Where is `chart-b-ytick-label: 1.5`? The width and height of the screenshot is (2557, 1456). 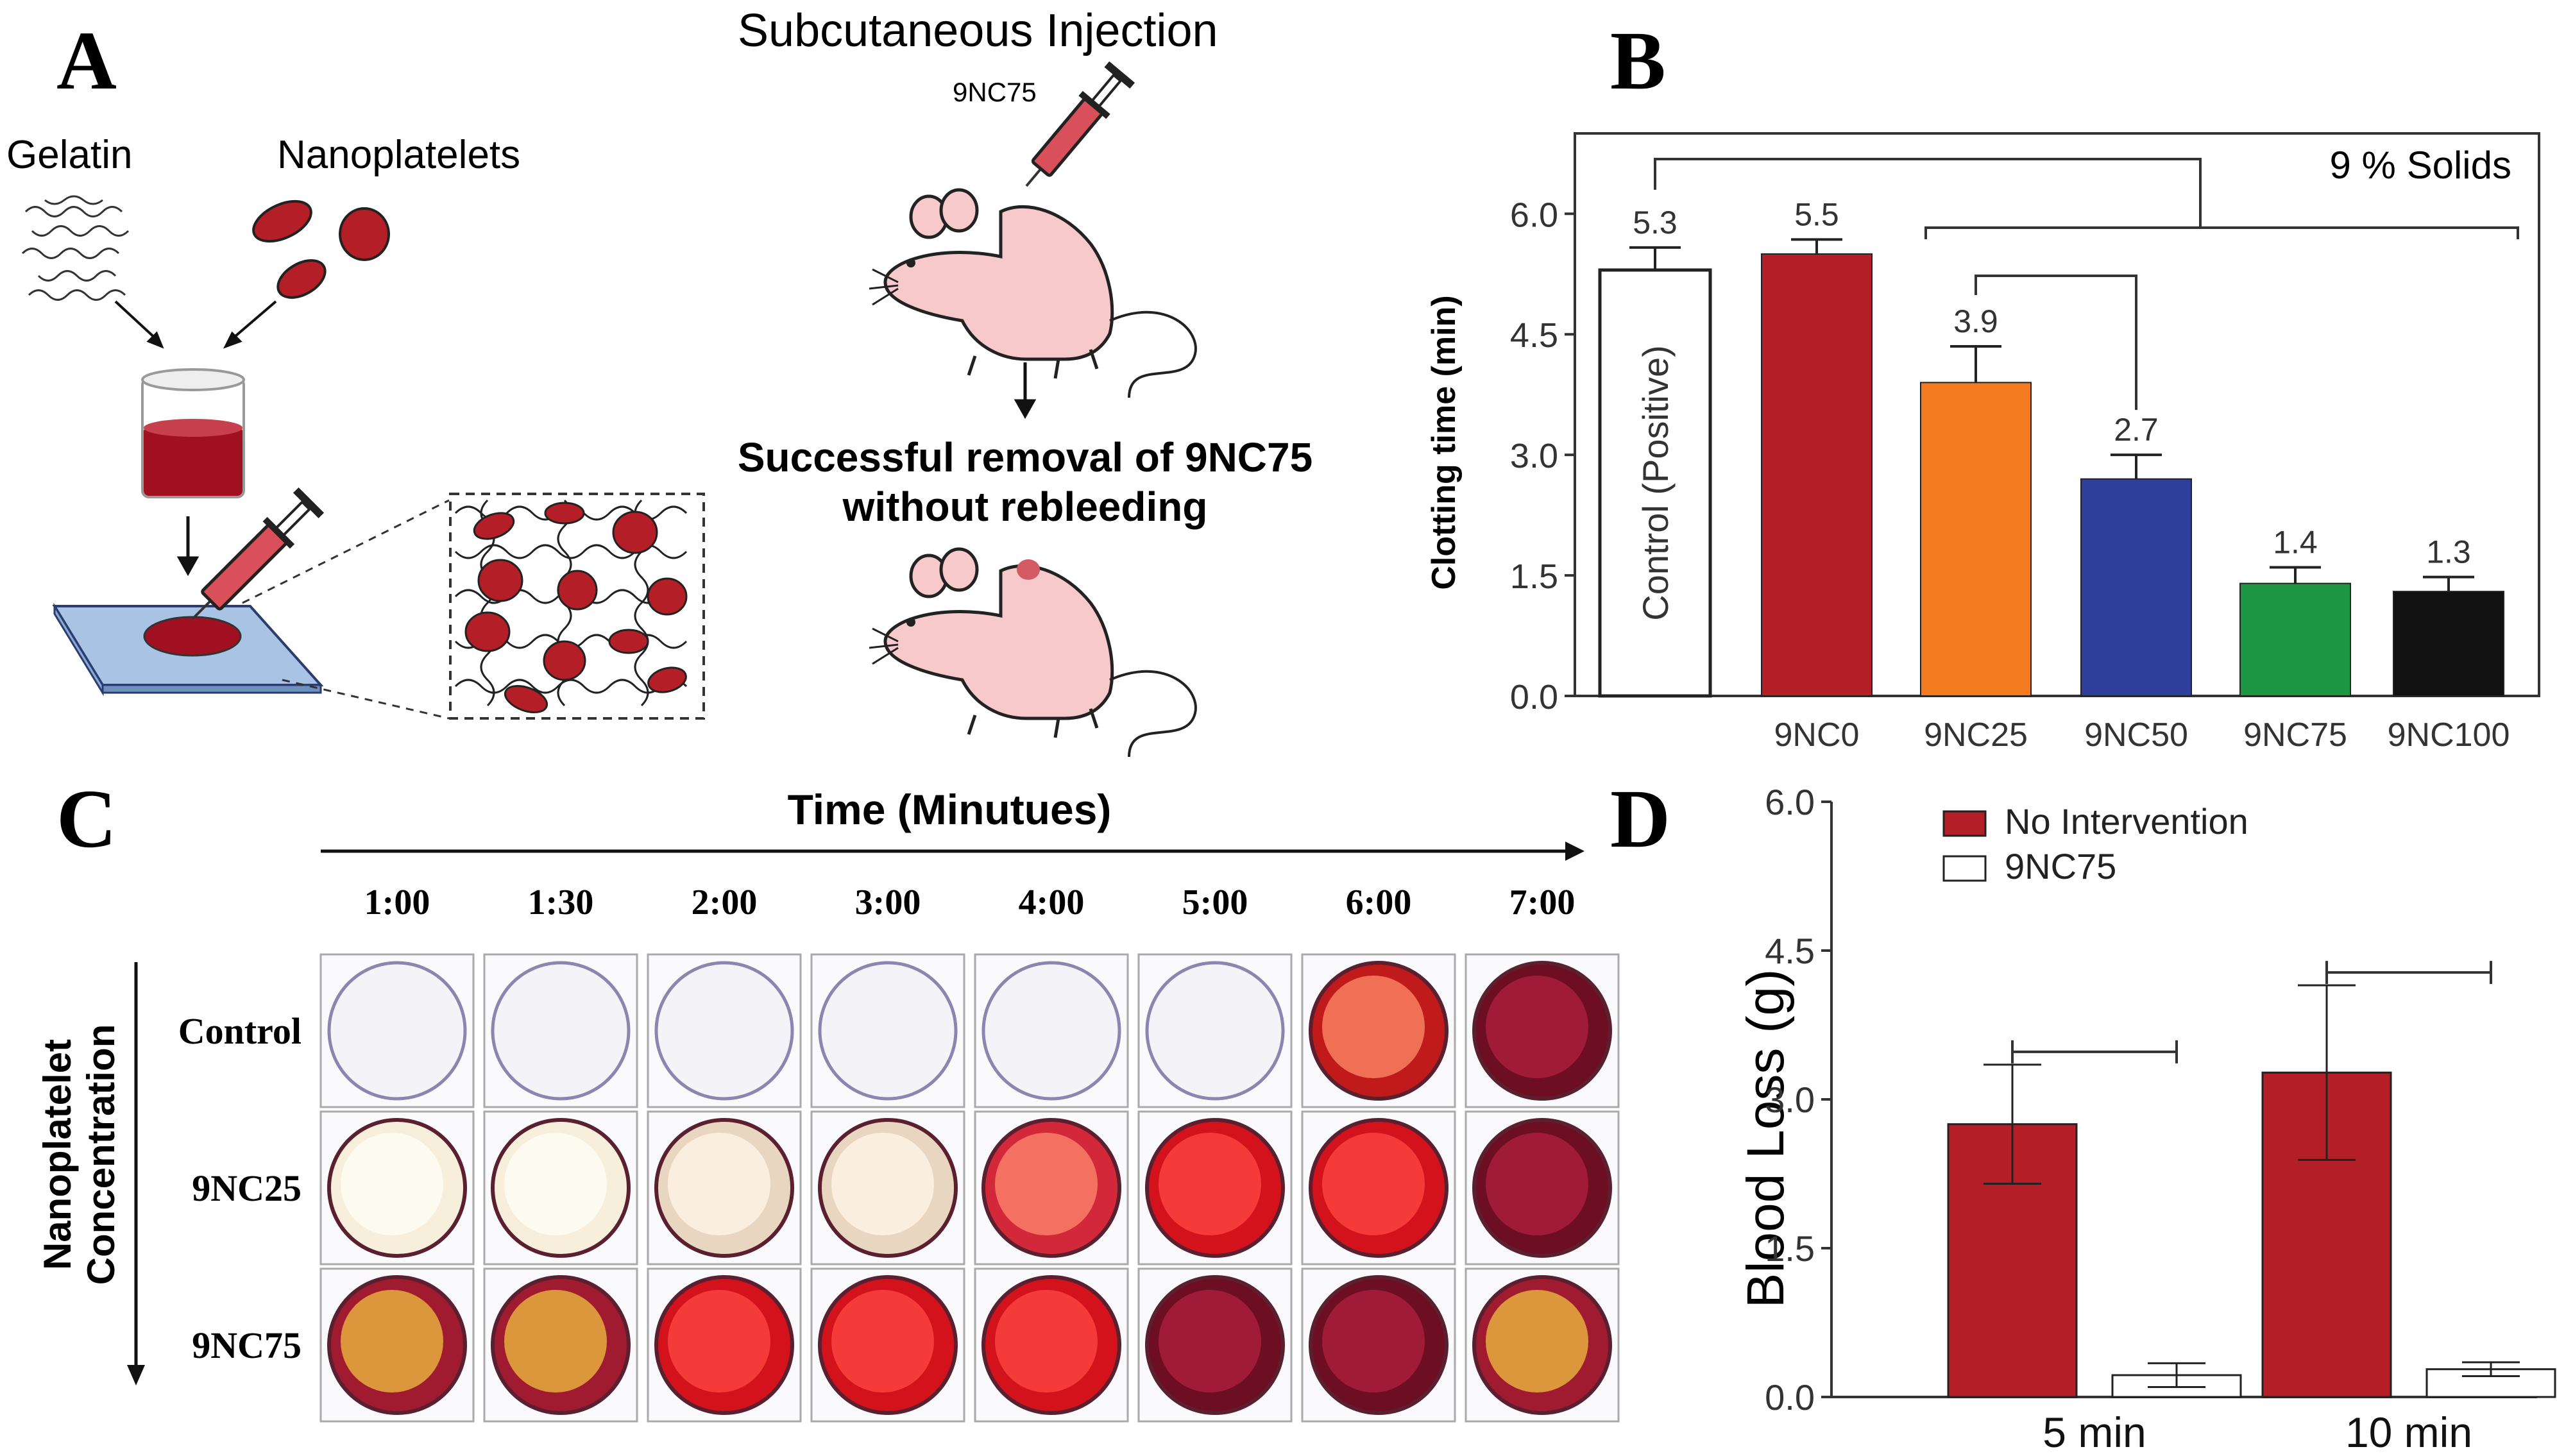 chart-b-ytick-label: 1.5 is located at coordinates (1534, 577).